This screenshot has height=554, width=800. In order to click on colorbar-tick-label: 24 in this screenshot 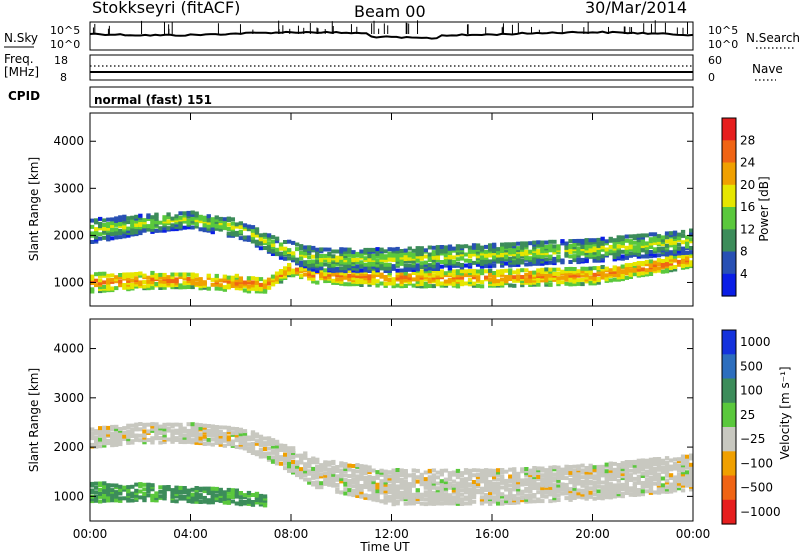, I will do `click(747, 163)`.